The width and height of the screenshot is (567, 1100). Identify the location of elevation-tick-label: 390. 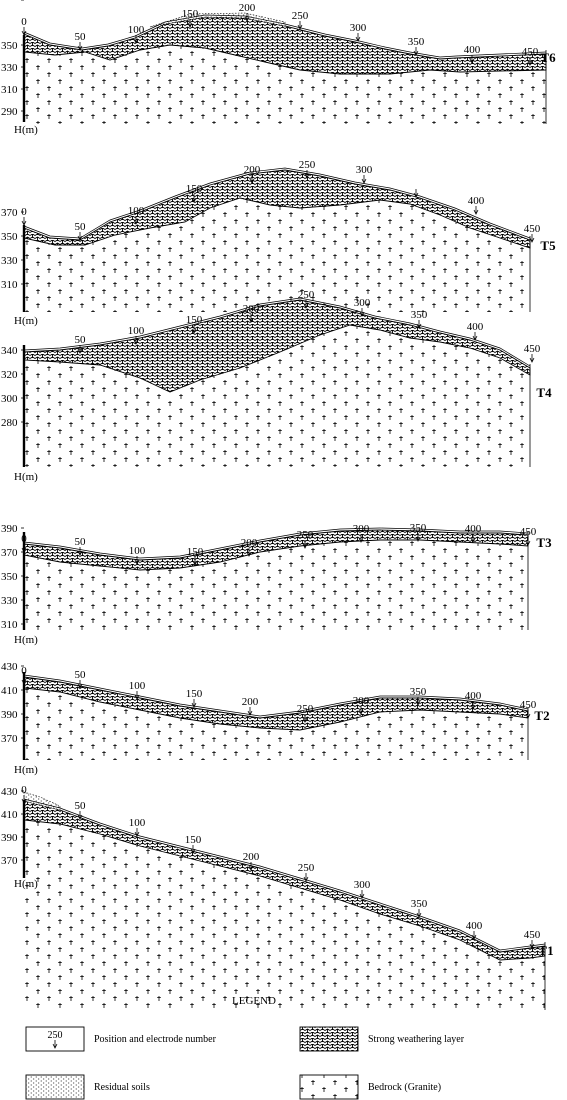
(9, 715).